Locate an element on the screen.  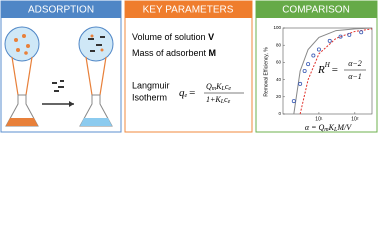
x-axis-label: α = QmKLM/V is located at coordinates (328, 128).